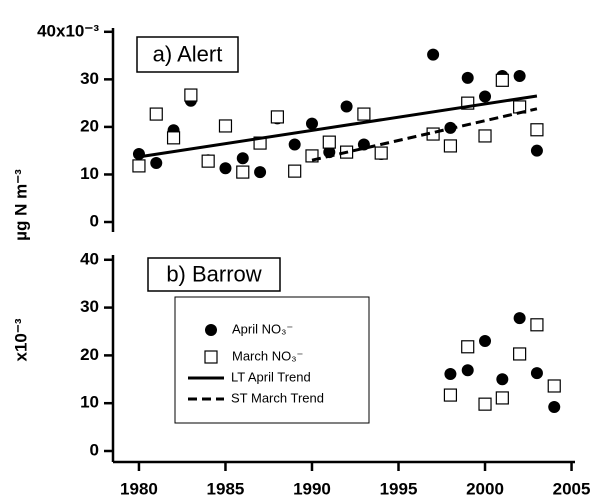 This screenshot has width=609, height=504. Describe the element at coordinates (20, 205) in the screenshot. I see `y-axis-label: µg N m⁻³` at that location.